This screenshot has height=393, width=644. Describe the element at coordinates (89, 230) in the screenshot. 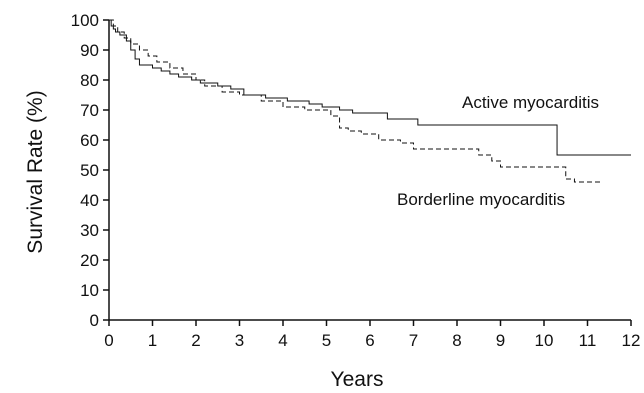

I see `y-tick-label: 30` at that location.